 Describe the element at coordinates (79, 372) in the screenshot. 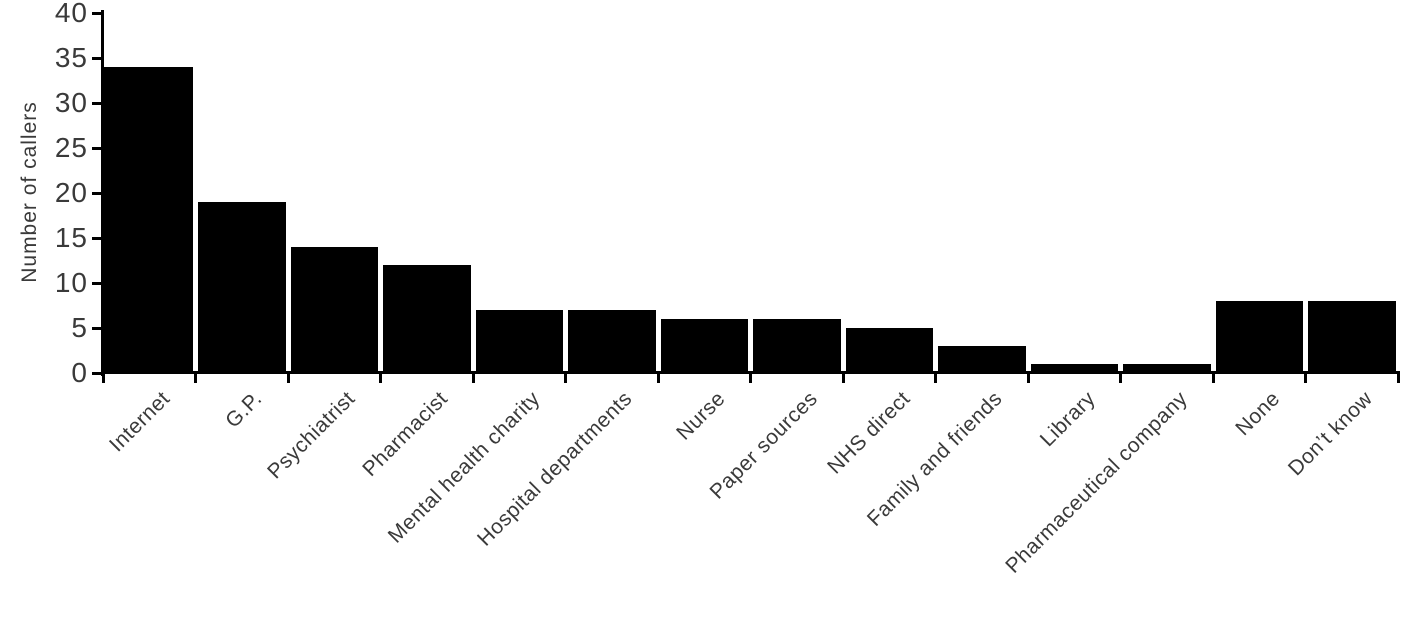

I see `y-tick-label: 0` at that location.